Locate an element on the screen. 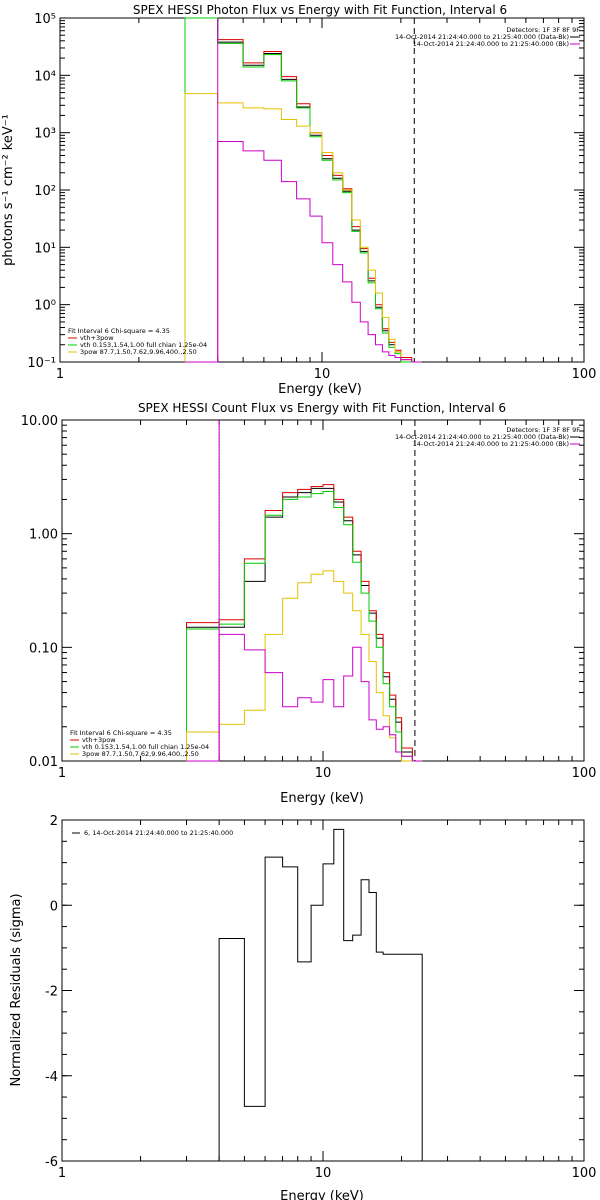  y-tick-label: 10³ is located at coordinates (45, 134).